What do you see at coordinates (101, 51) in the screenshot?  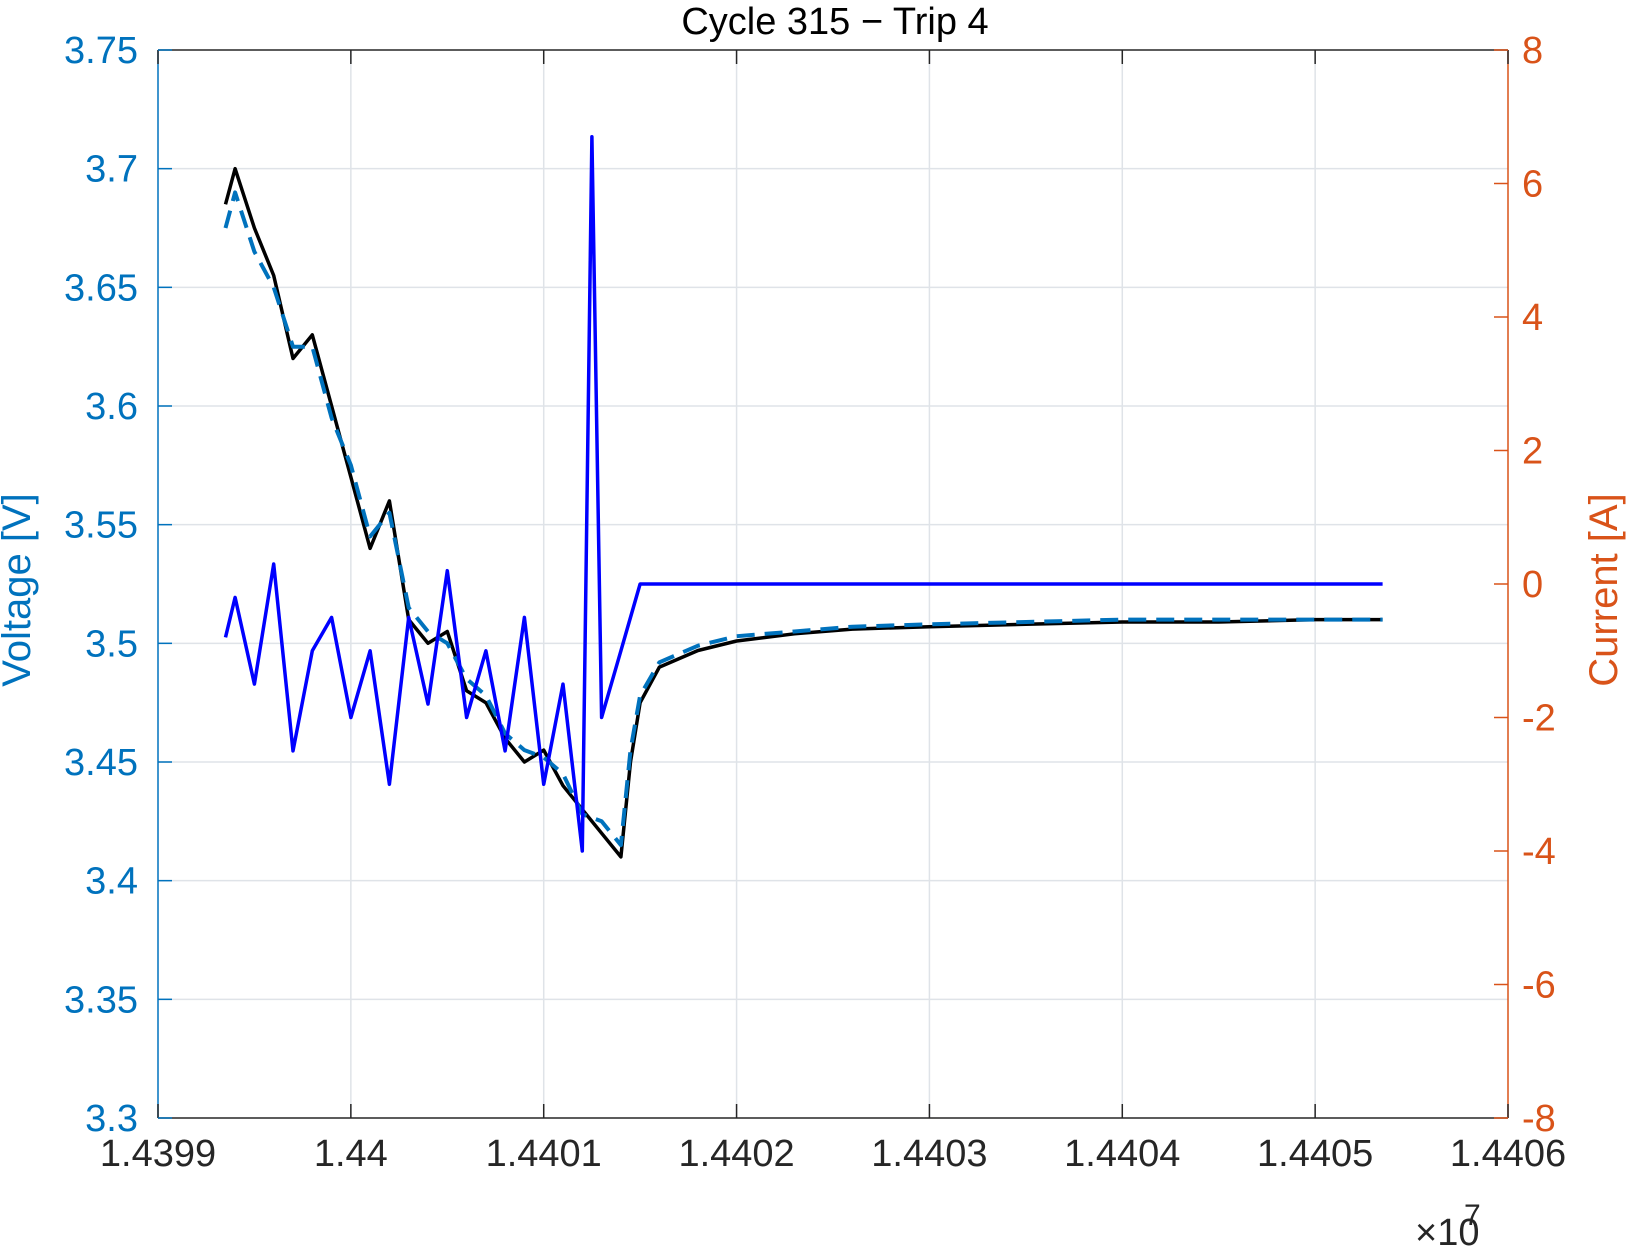 I see `y-left-tick-label: 3.75` at bounding box center [101, 51].